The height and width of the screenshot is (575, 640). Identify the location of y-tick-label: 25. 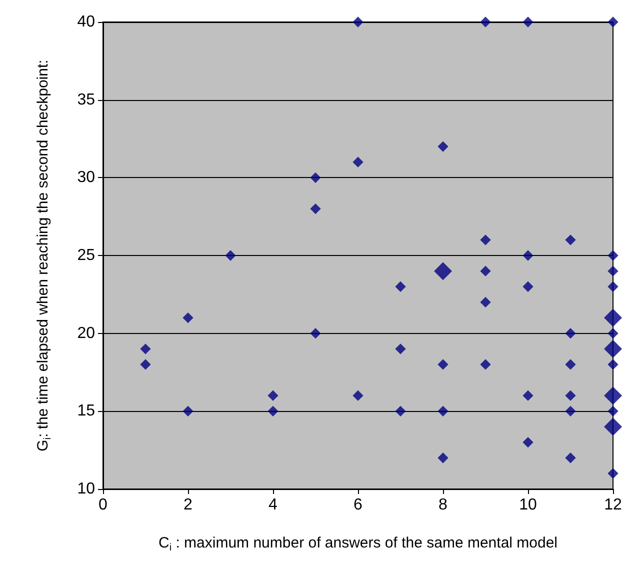
(86, 255).